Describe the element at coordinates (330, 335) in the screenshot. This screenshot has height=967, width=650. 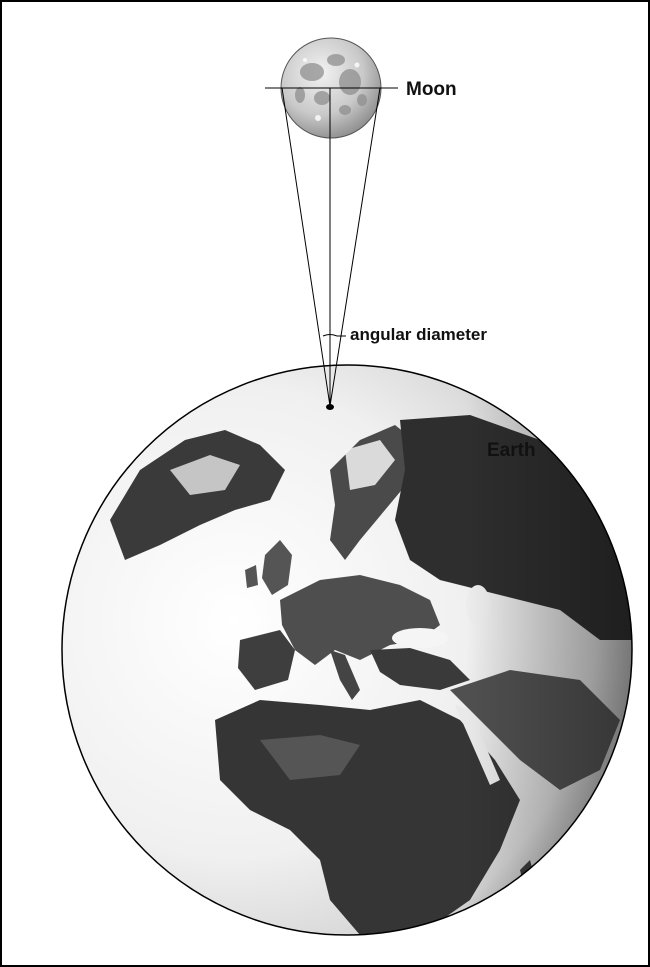
I see `angle-arc` at that location.